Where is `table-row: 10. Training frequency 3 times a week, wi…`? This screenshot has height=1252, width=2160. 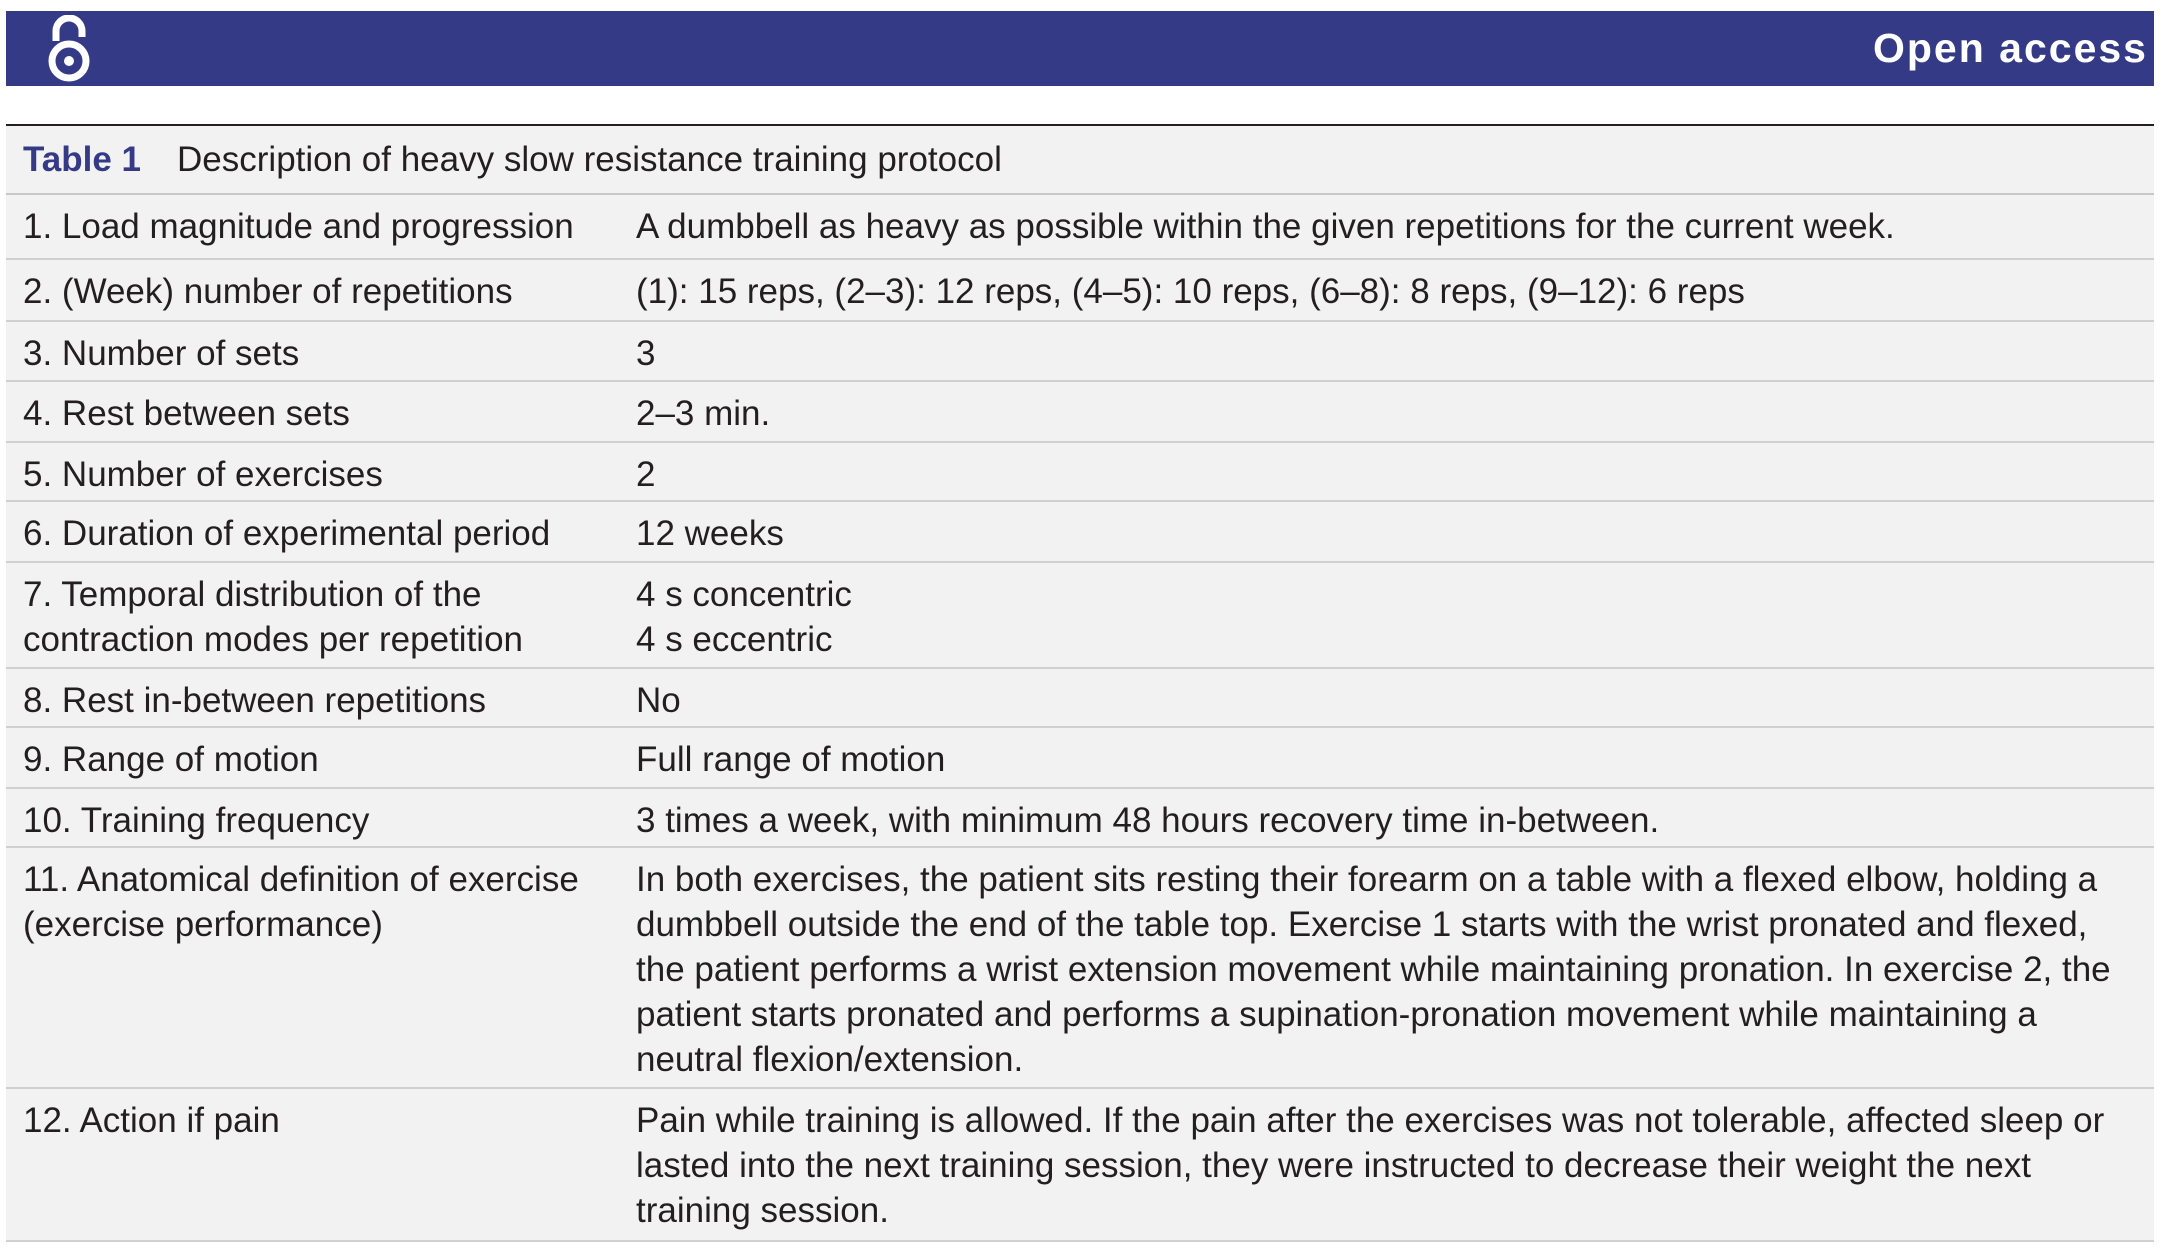 table-row: 10. Training frequency 3 times a week, wi… is located at coordinates (1080, 818).